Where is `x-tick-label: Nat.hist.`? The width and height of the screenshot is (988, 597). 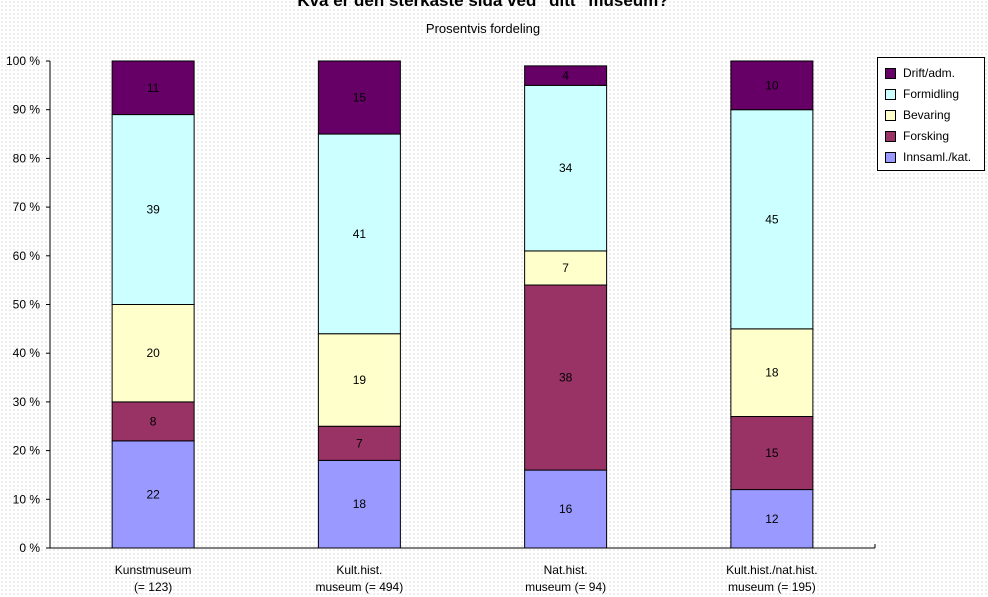
x-tick-label: Nat.hist. is located at coordinates (566, 570).